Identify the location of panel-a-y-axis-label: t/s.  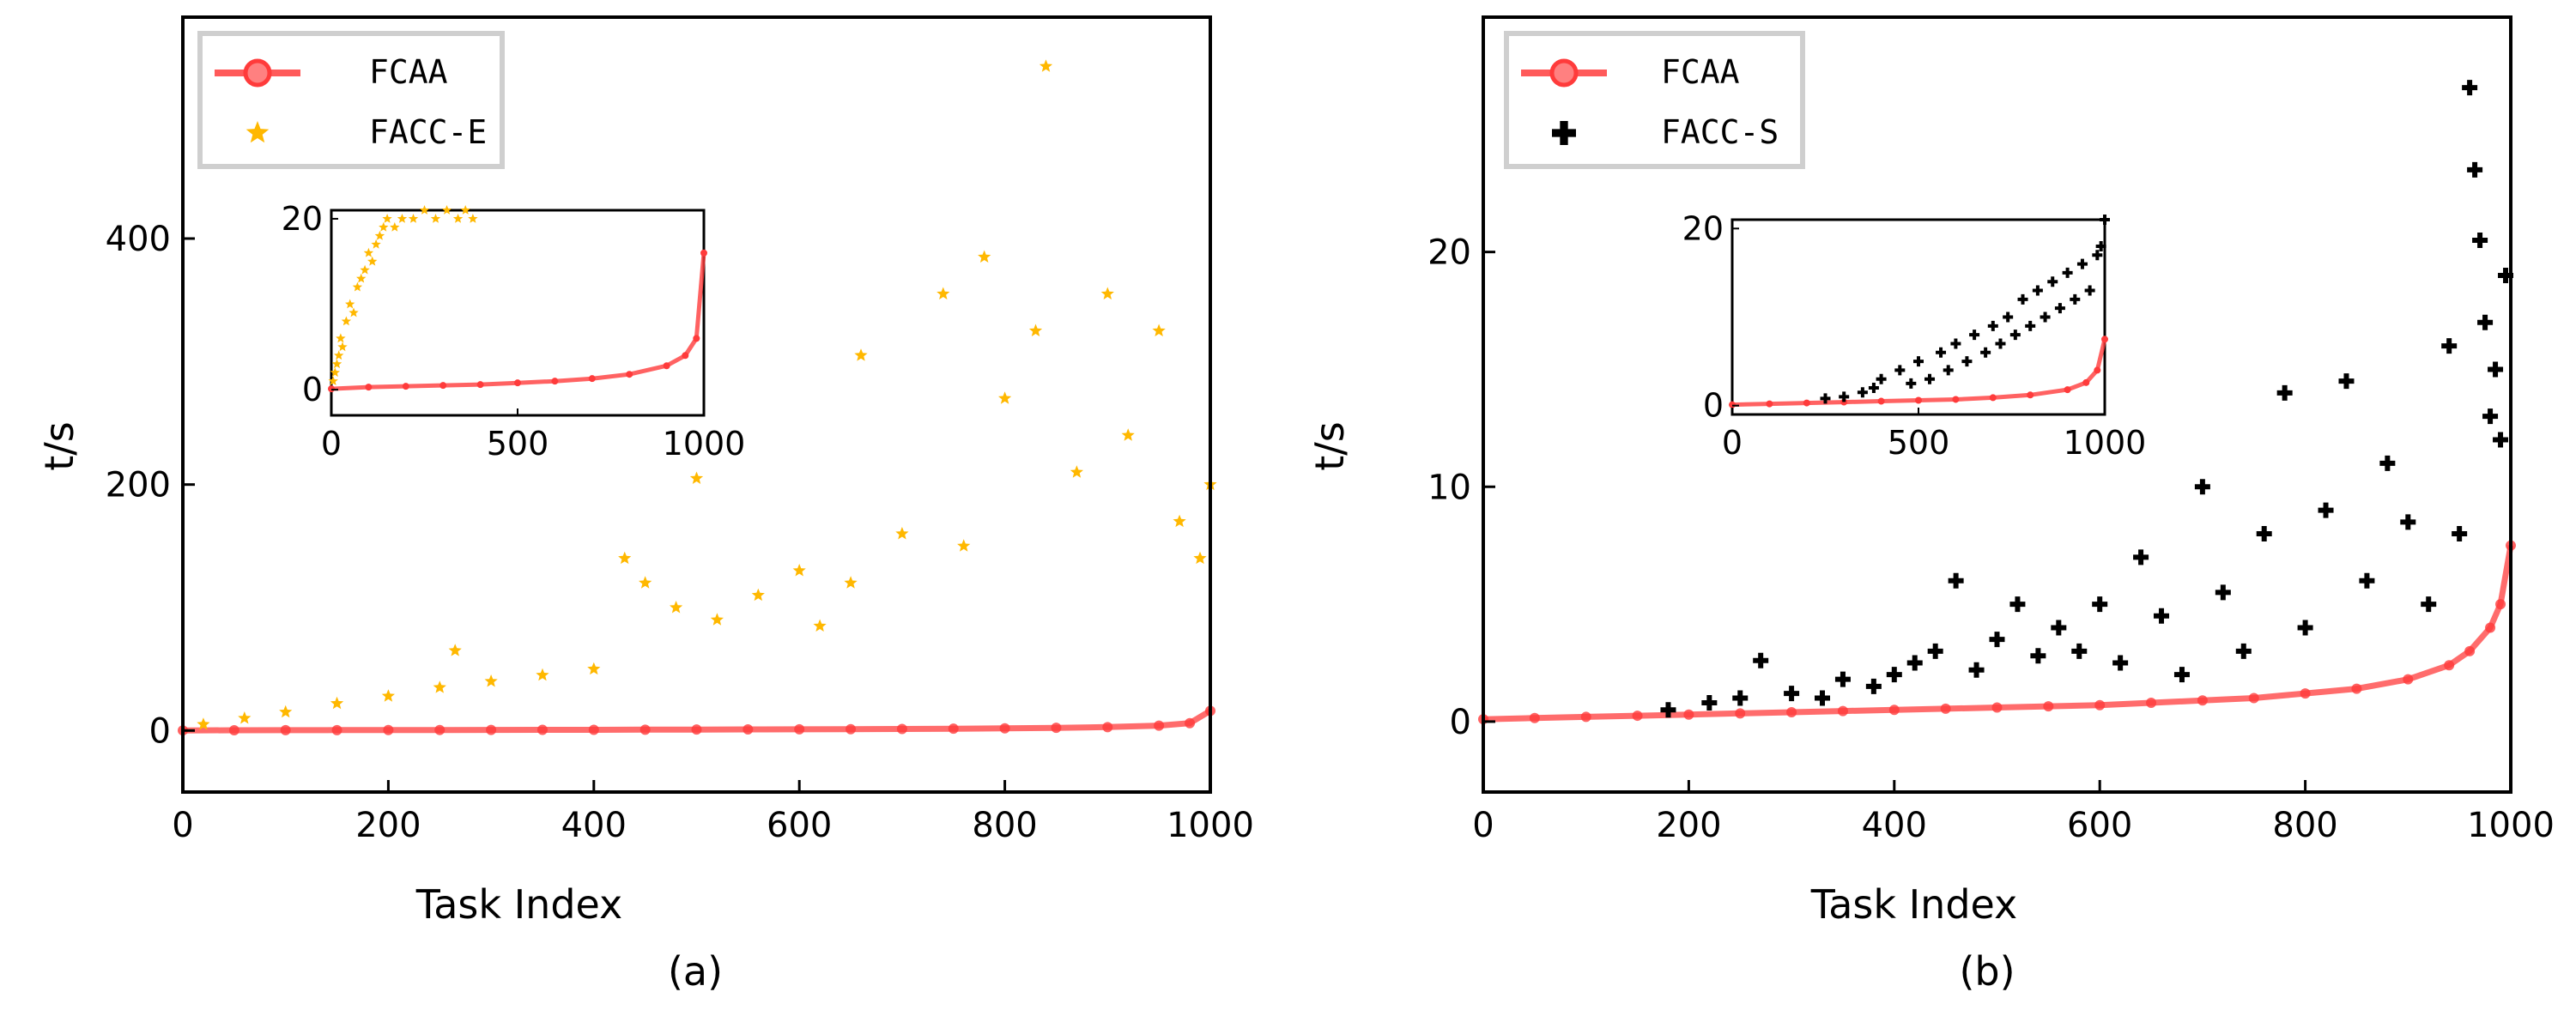
(59, 446).